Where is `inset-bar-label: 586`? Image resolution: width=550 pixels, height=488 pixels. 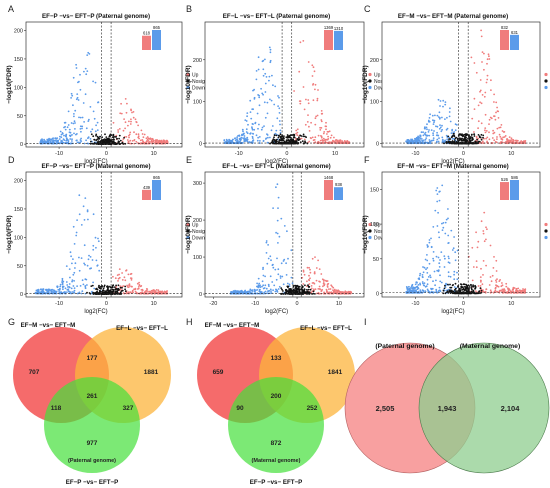 inset-bar-label: 586 is located at coordinates (515, 177).